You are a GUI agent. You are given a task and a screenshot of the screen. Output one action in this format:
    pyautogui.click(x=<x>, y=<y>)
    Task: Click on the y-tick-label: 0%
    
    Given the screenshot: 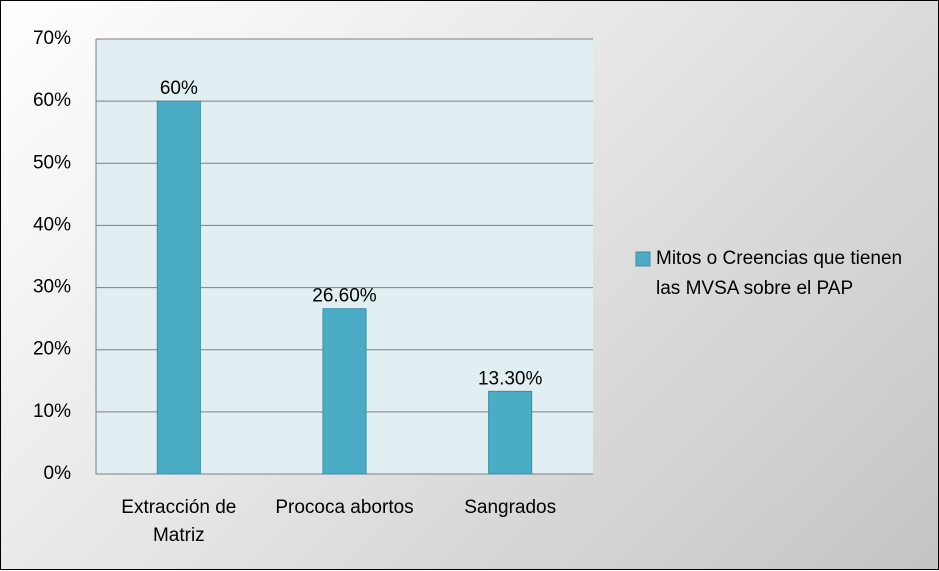 What is the action you would take?
    pyautogui.click(x=58, y=473)
    